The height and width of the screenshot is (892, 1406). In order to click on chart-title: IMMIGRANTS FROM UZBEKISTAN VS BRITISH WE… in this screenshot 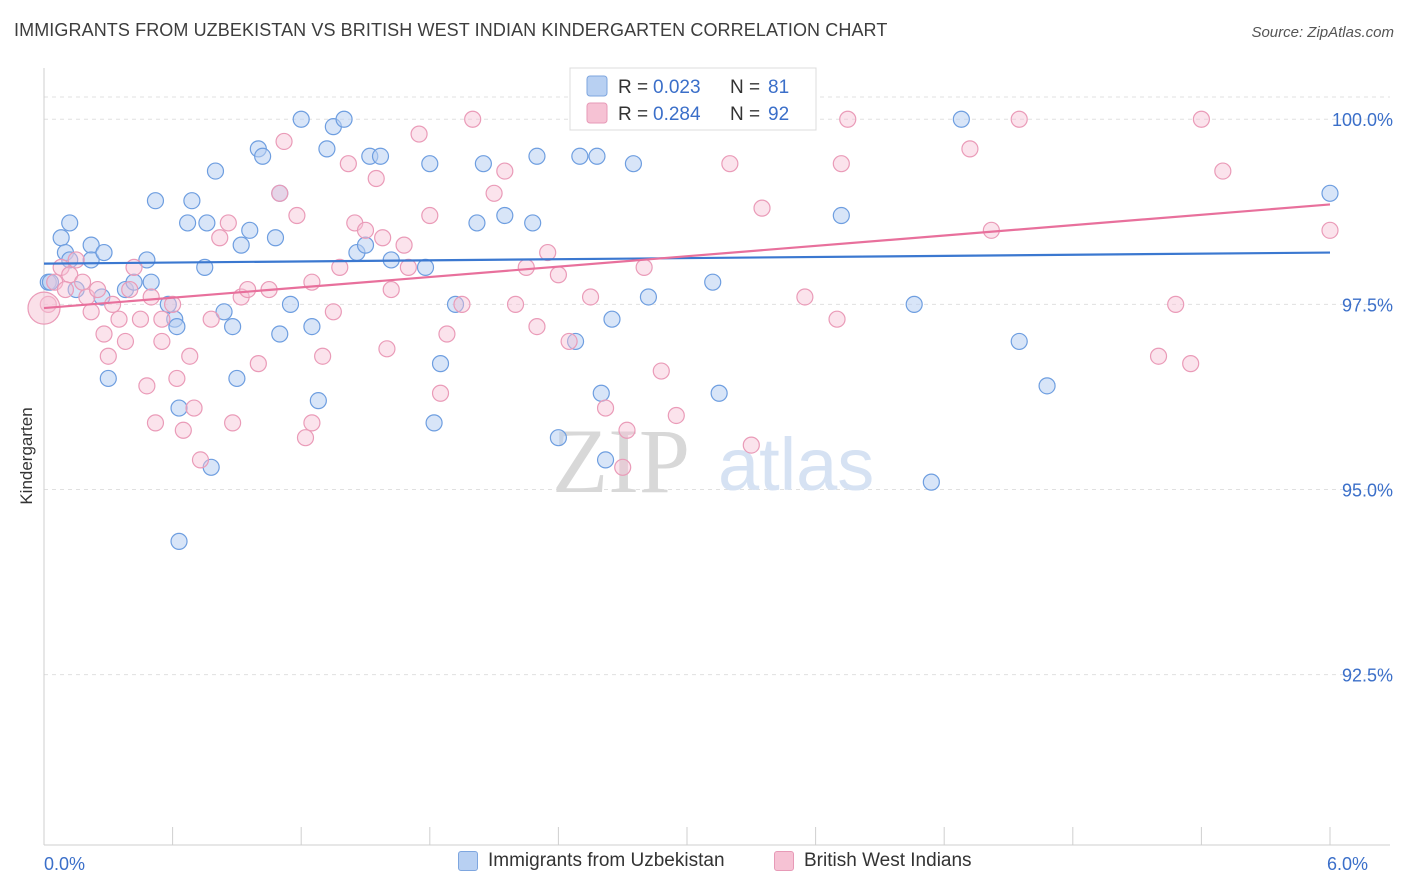, I will do `click(451, 30)`.